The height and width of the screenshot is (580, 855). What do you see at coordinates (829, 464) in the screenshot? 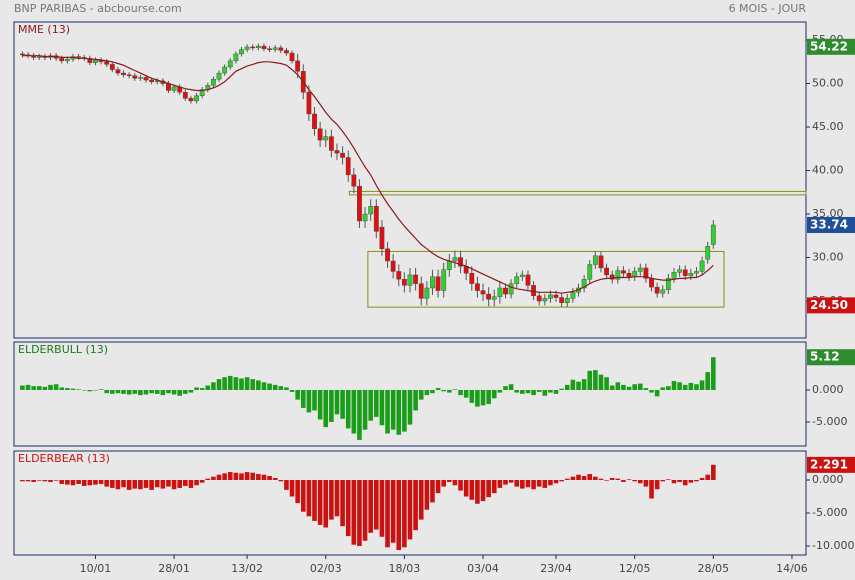
I see `value-tag-label: 2.291` at bounding box center [829, 464].